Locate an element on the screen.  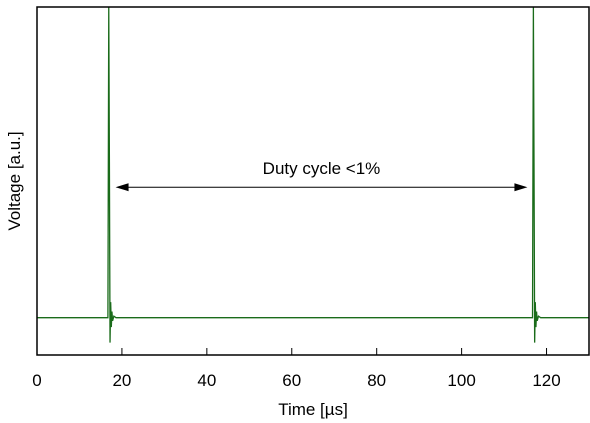
x-tick-label: 80 is located at coordinates (376, 380).